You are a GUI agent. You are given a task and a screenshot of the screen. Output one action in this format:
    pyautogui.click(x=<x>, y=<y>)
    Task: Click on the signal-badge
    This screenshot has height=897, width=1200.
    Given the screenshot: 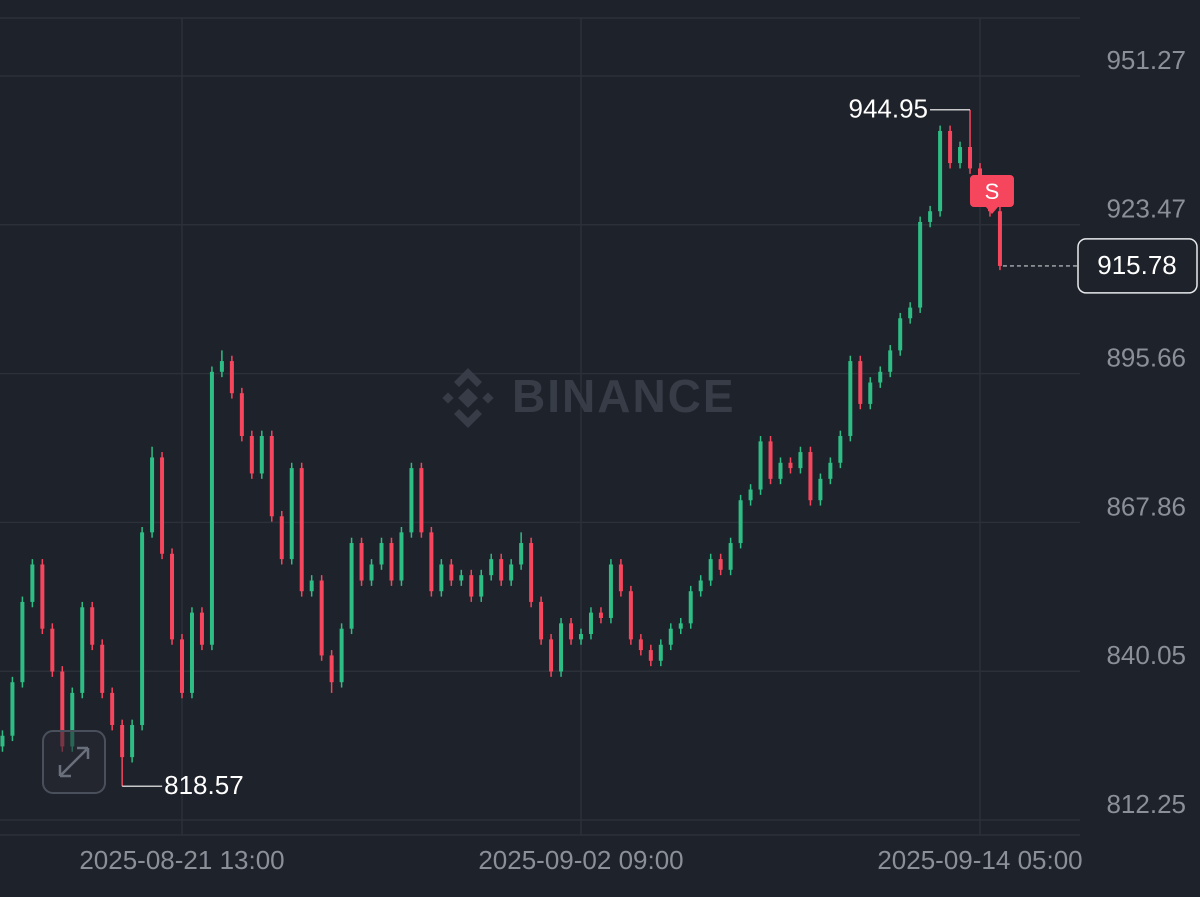 What is the action you would take?
    pyautogui.click(x=991, y=194)
    